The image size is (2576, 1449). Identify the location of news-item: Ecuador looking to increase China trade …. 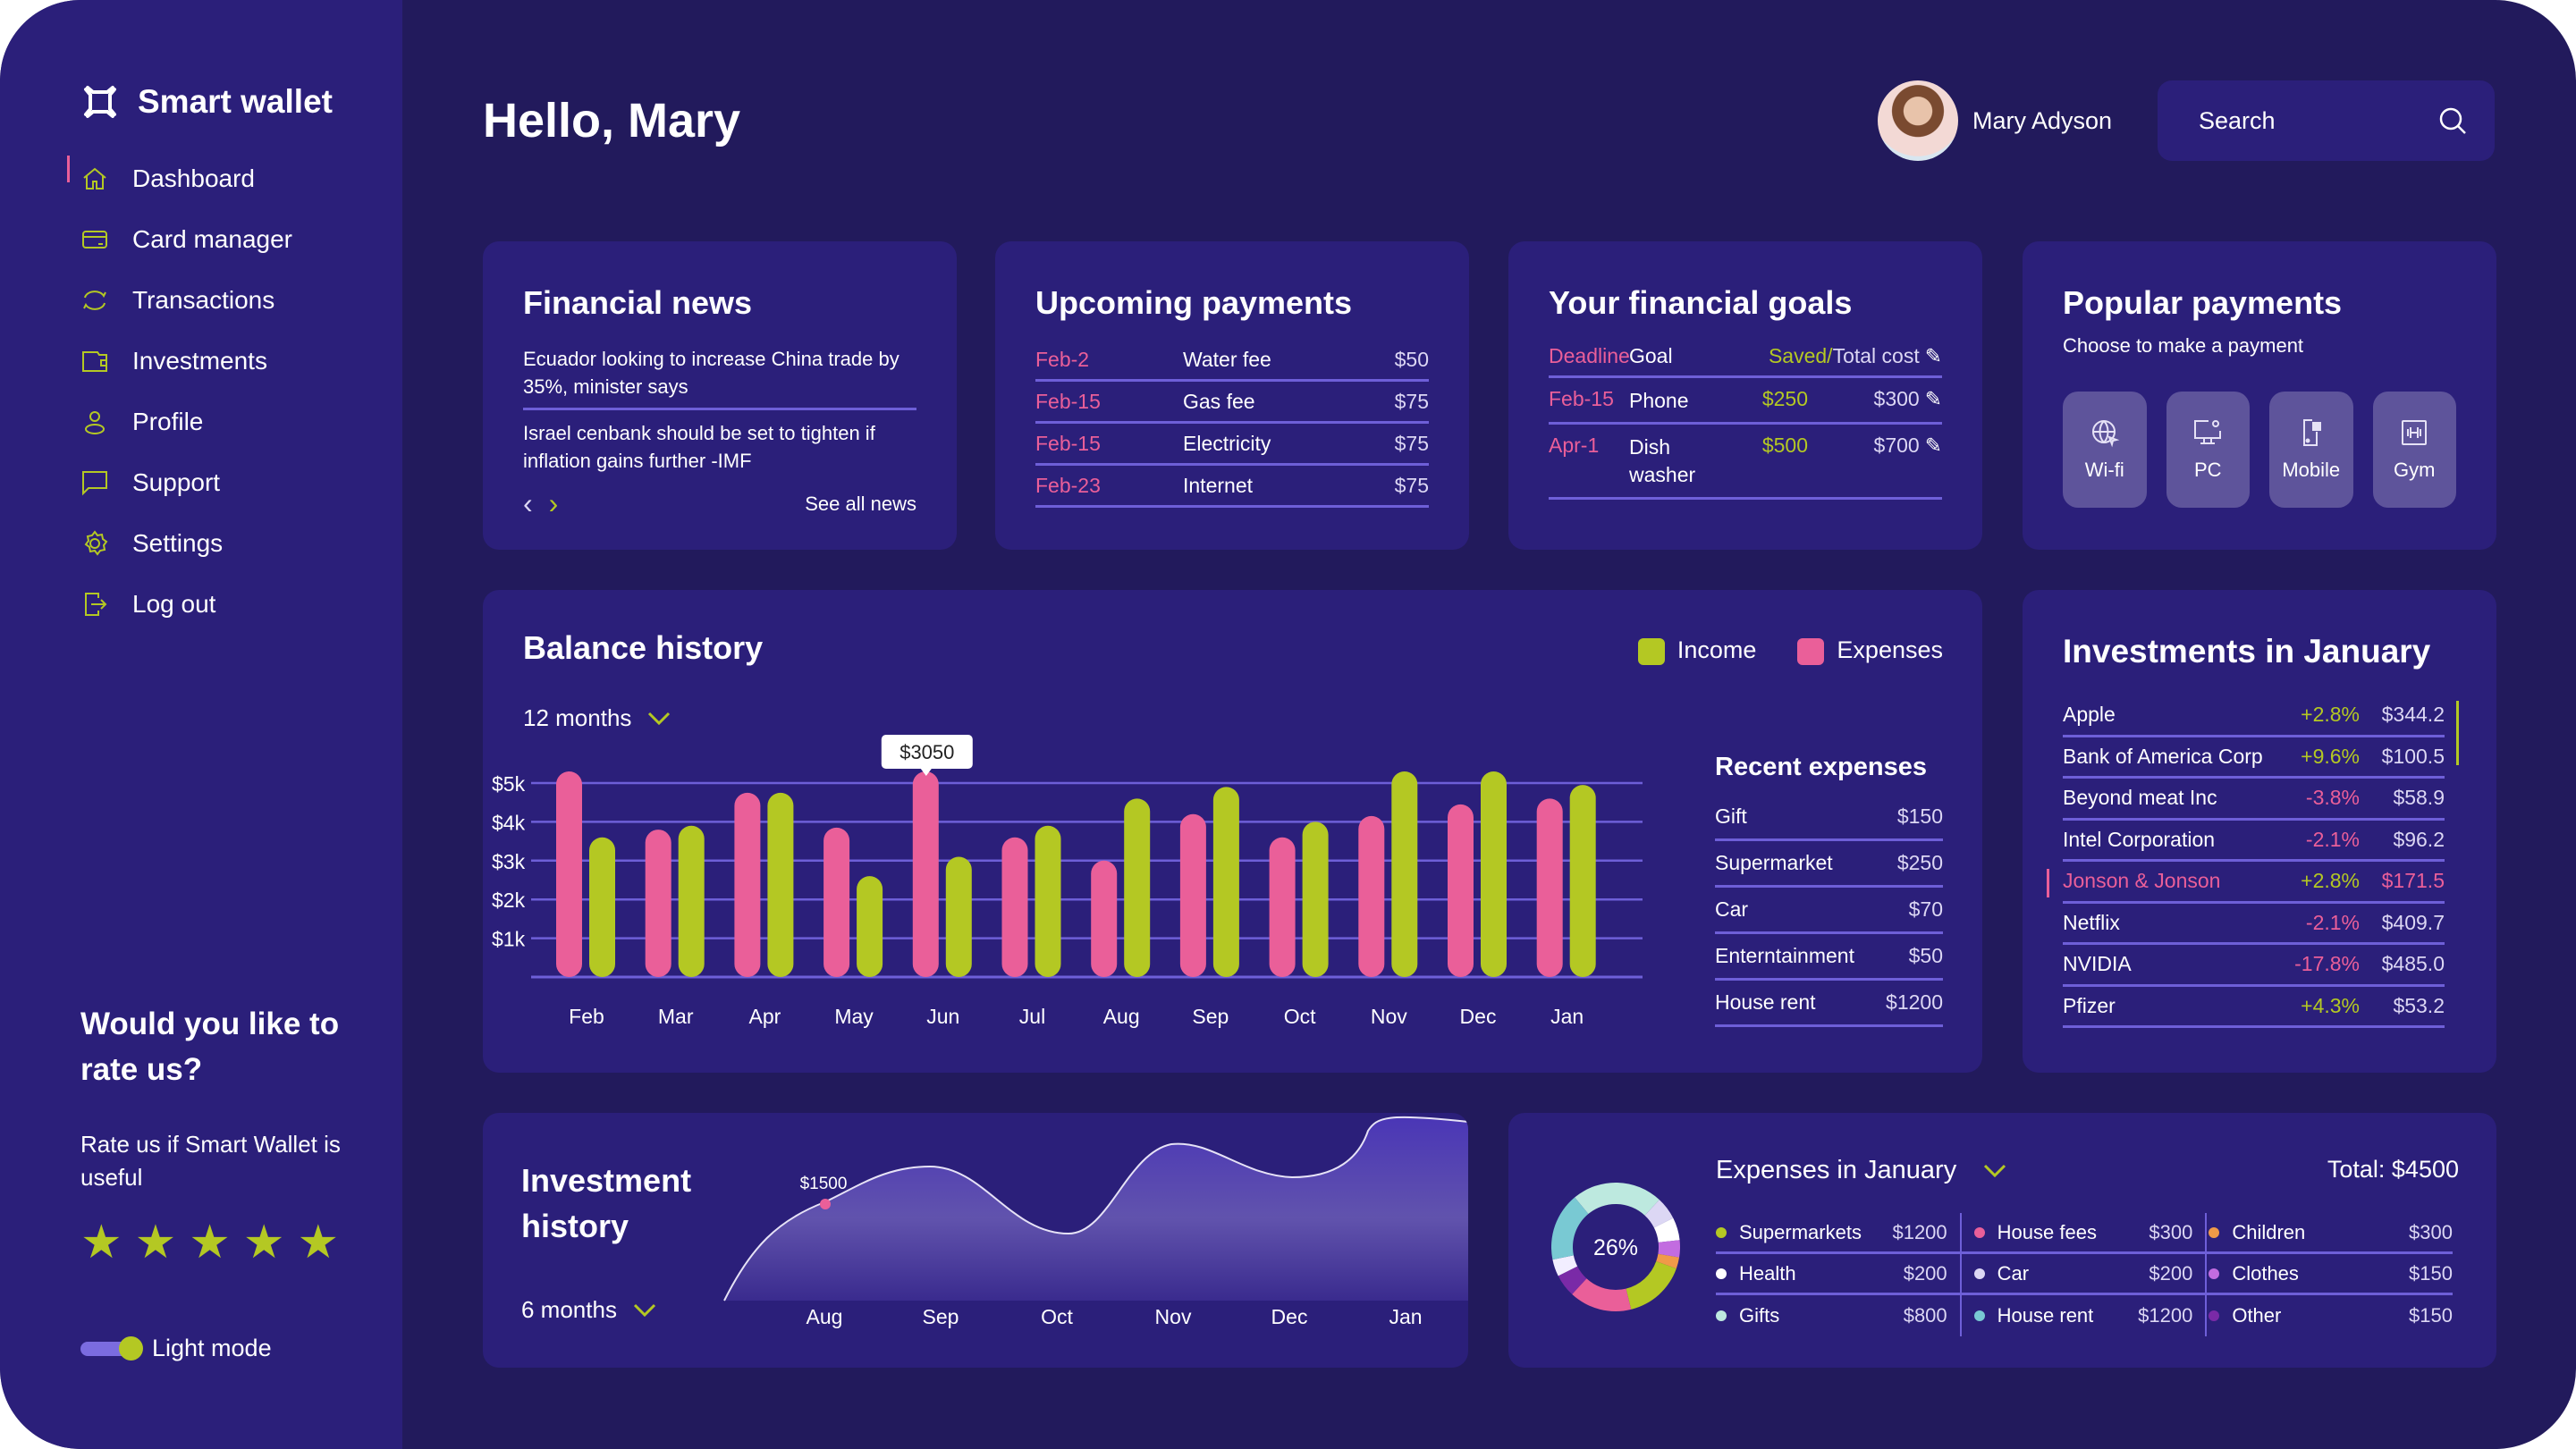
(719, 373).